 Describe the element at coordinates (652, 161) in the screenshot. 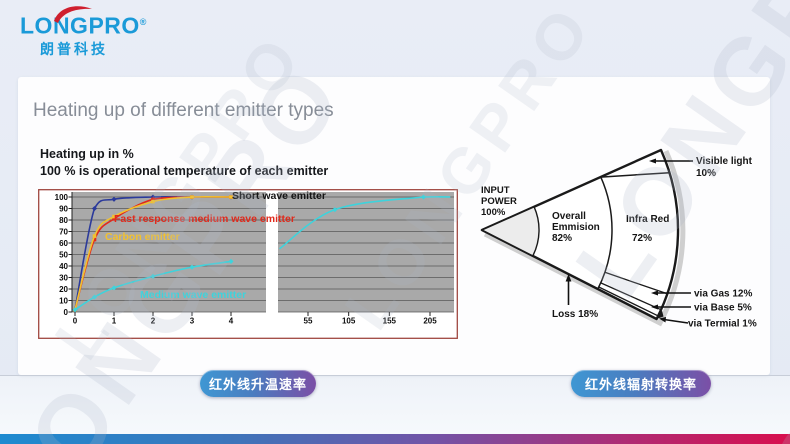

I see `visible-light-arrow-icon` at that location.